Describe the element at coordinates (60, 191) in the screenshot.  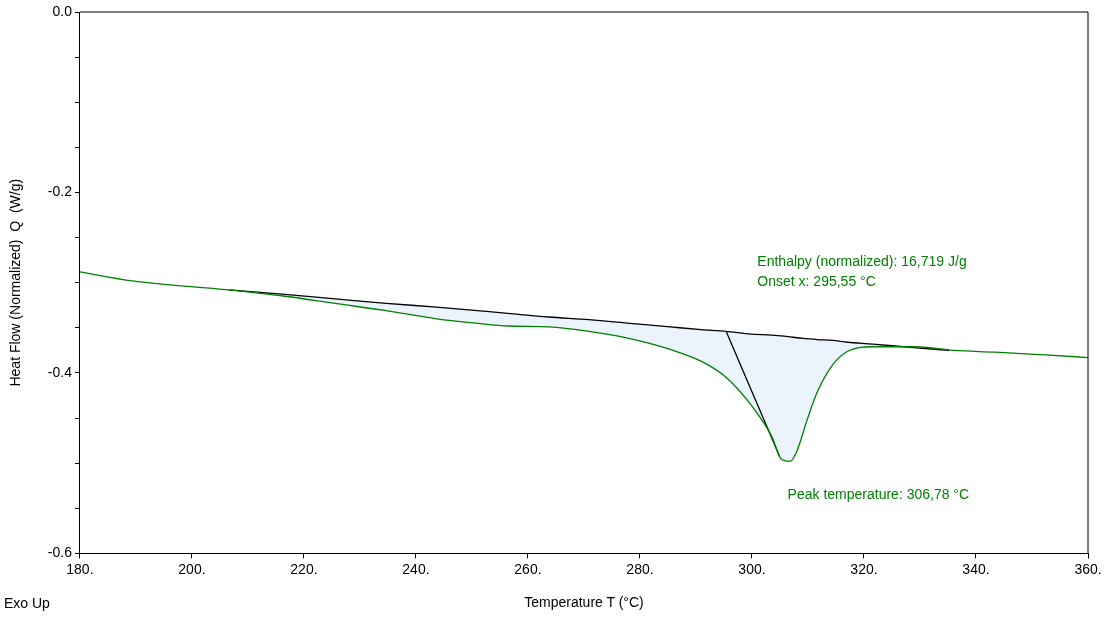
I see `y-tick-label: -0.2` at that location.